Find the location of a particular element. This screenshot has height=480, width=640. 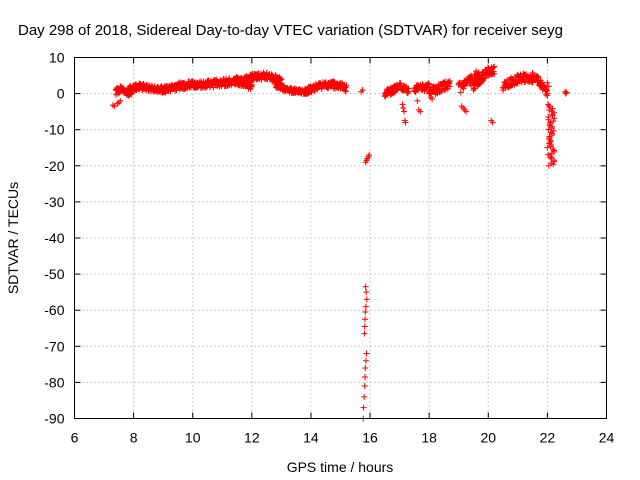

x-tick-label: 22 is located at coordinates (548, 438).